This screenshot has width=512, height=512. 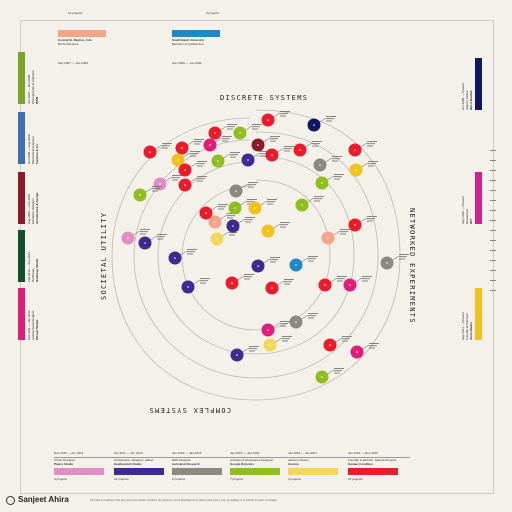 I want to click on card-line1: South Bank University, so click(x=188, y=40).